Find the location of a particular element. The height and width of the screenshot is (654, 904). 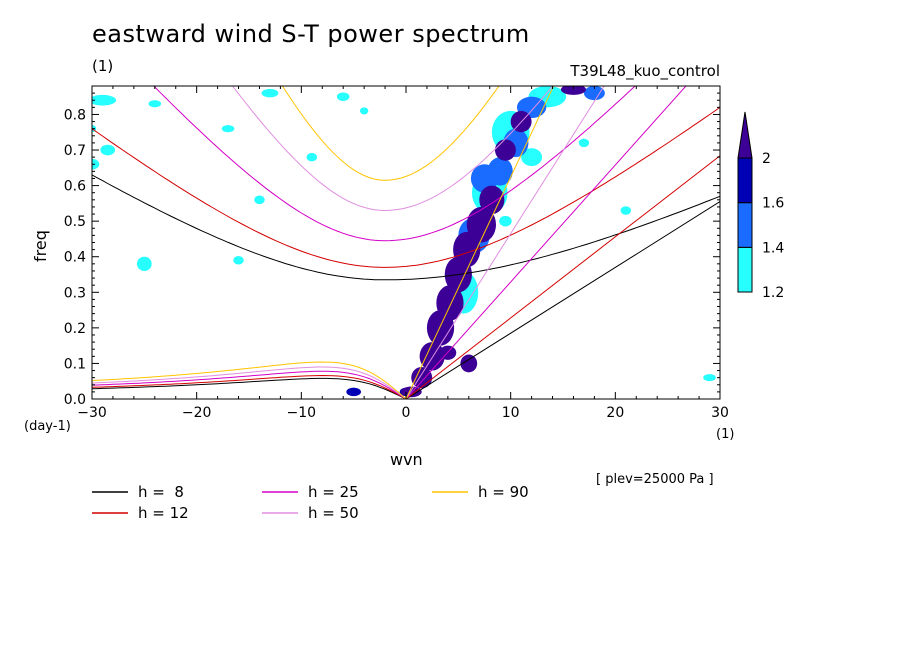

colorbar-arrow is located at coordinates (745, 135).